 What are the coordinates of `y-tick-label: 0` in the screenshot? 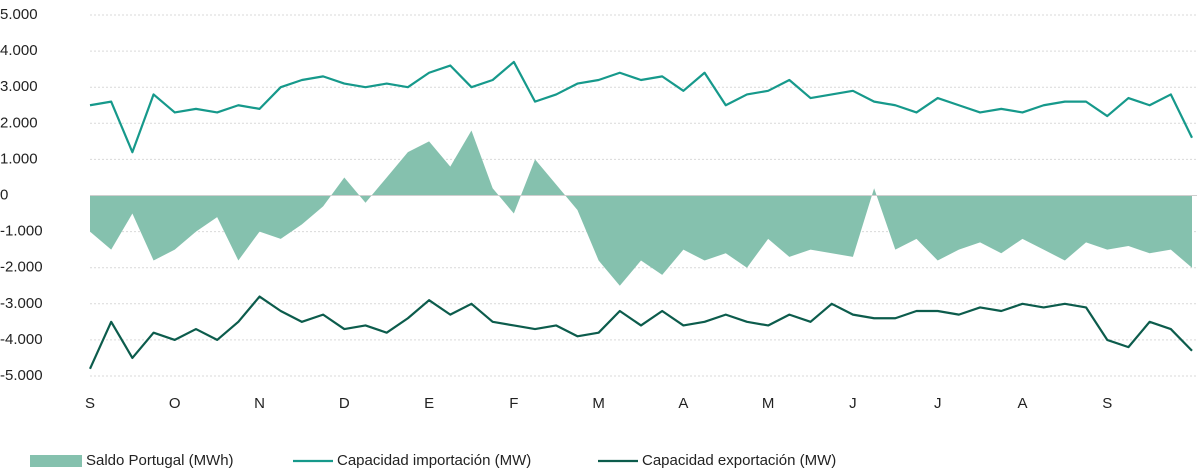 It's located at (4, 194).